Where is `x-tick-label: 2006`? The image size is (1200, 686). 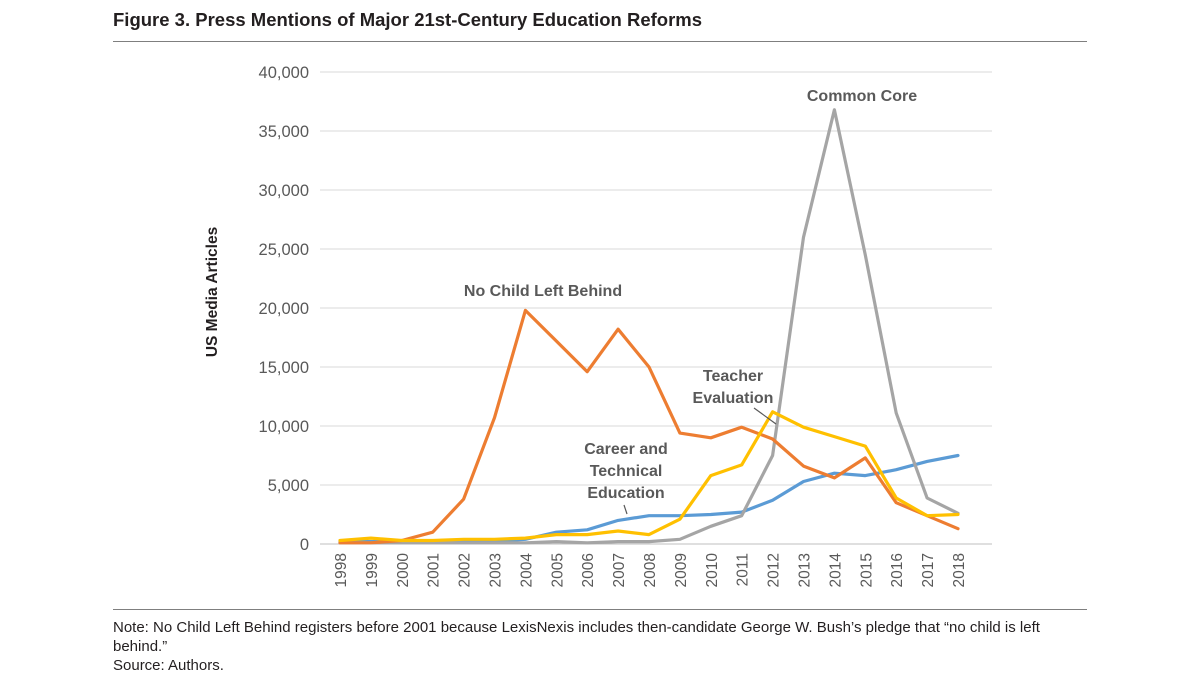 x-tick-label: 2006 is located at coordinates (588, 570).